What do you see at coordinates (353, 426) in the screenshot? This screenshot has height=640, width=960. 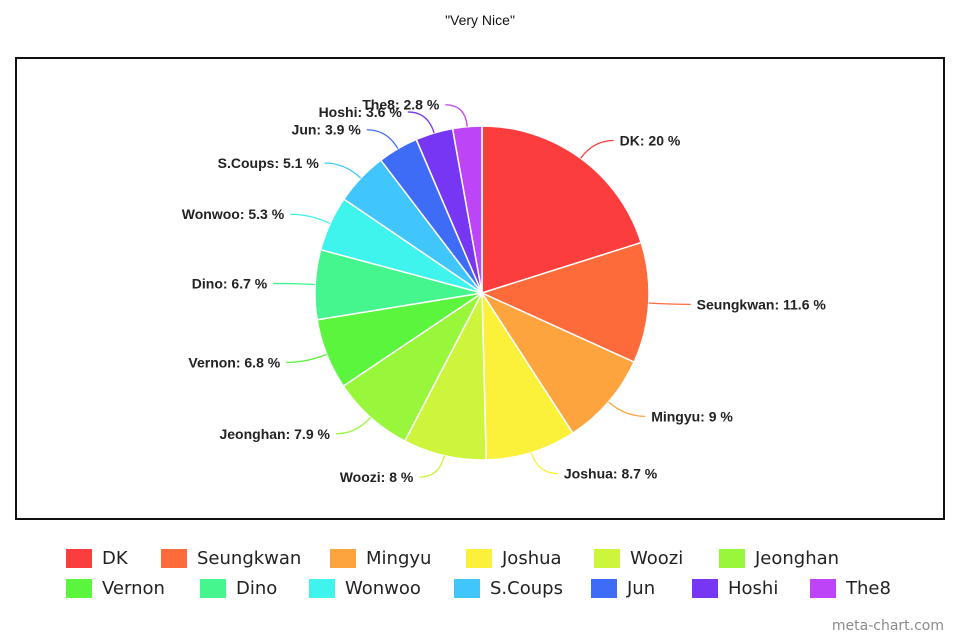 I see `leader-line-jeonghan` at bounding box center [353, 426].